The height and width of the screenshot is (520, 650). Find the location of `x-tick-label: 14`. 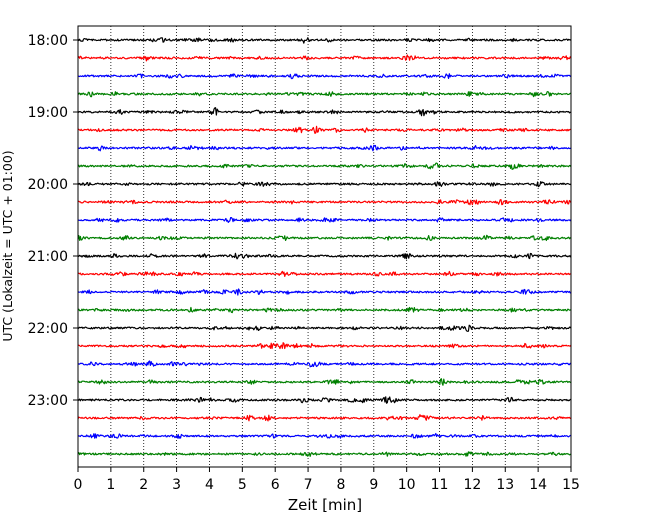

x-tick-label: 14 is located at coordinates (538, 485).